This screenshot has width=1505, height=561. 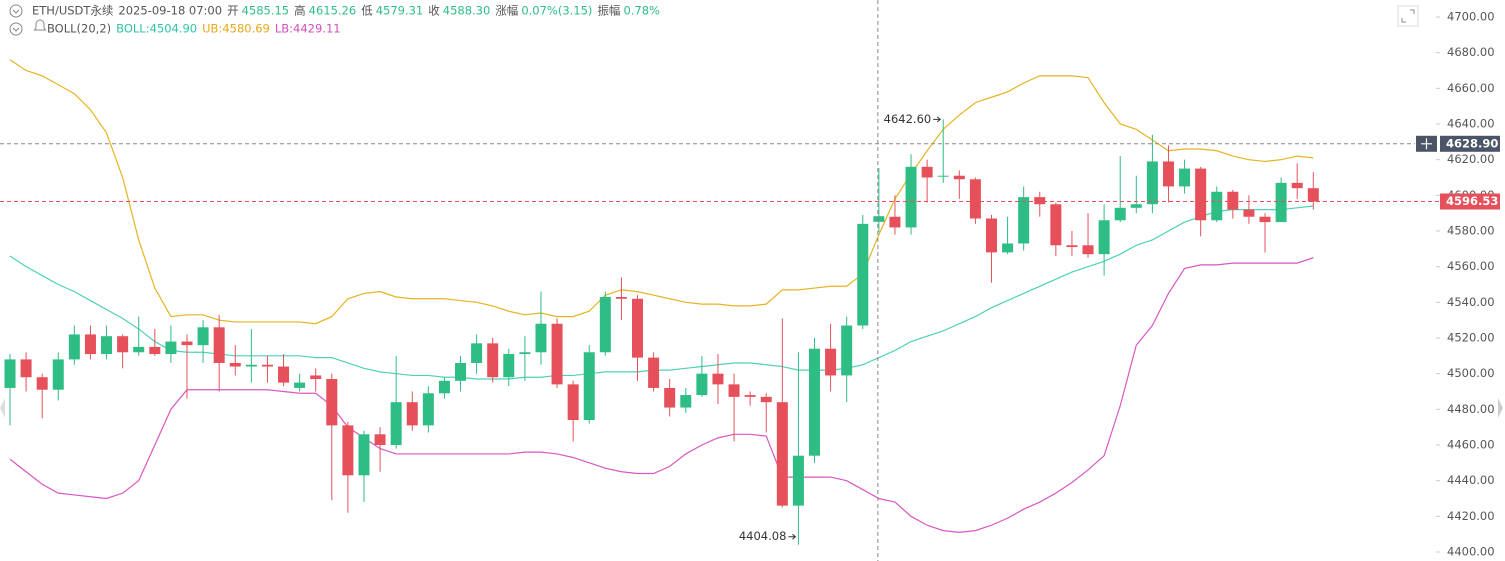 I want to click on last-price-tag, so click(x=1470, y=201).